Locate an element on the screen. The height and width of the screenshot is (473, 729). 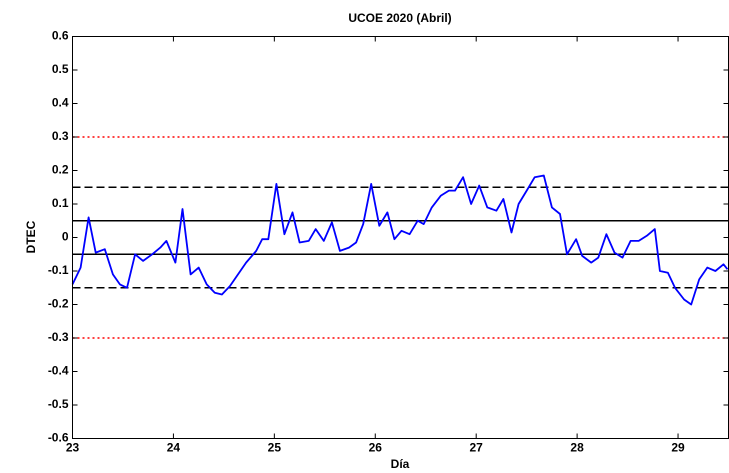
y-tick-label: -0.1 is located at coordinates (58, 270).